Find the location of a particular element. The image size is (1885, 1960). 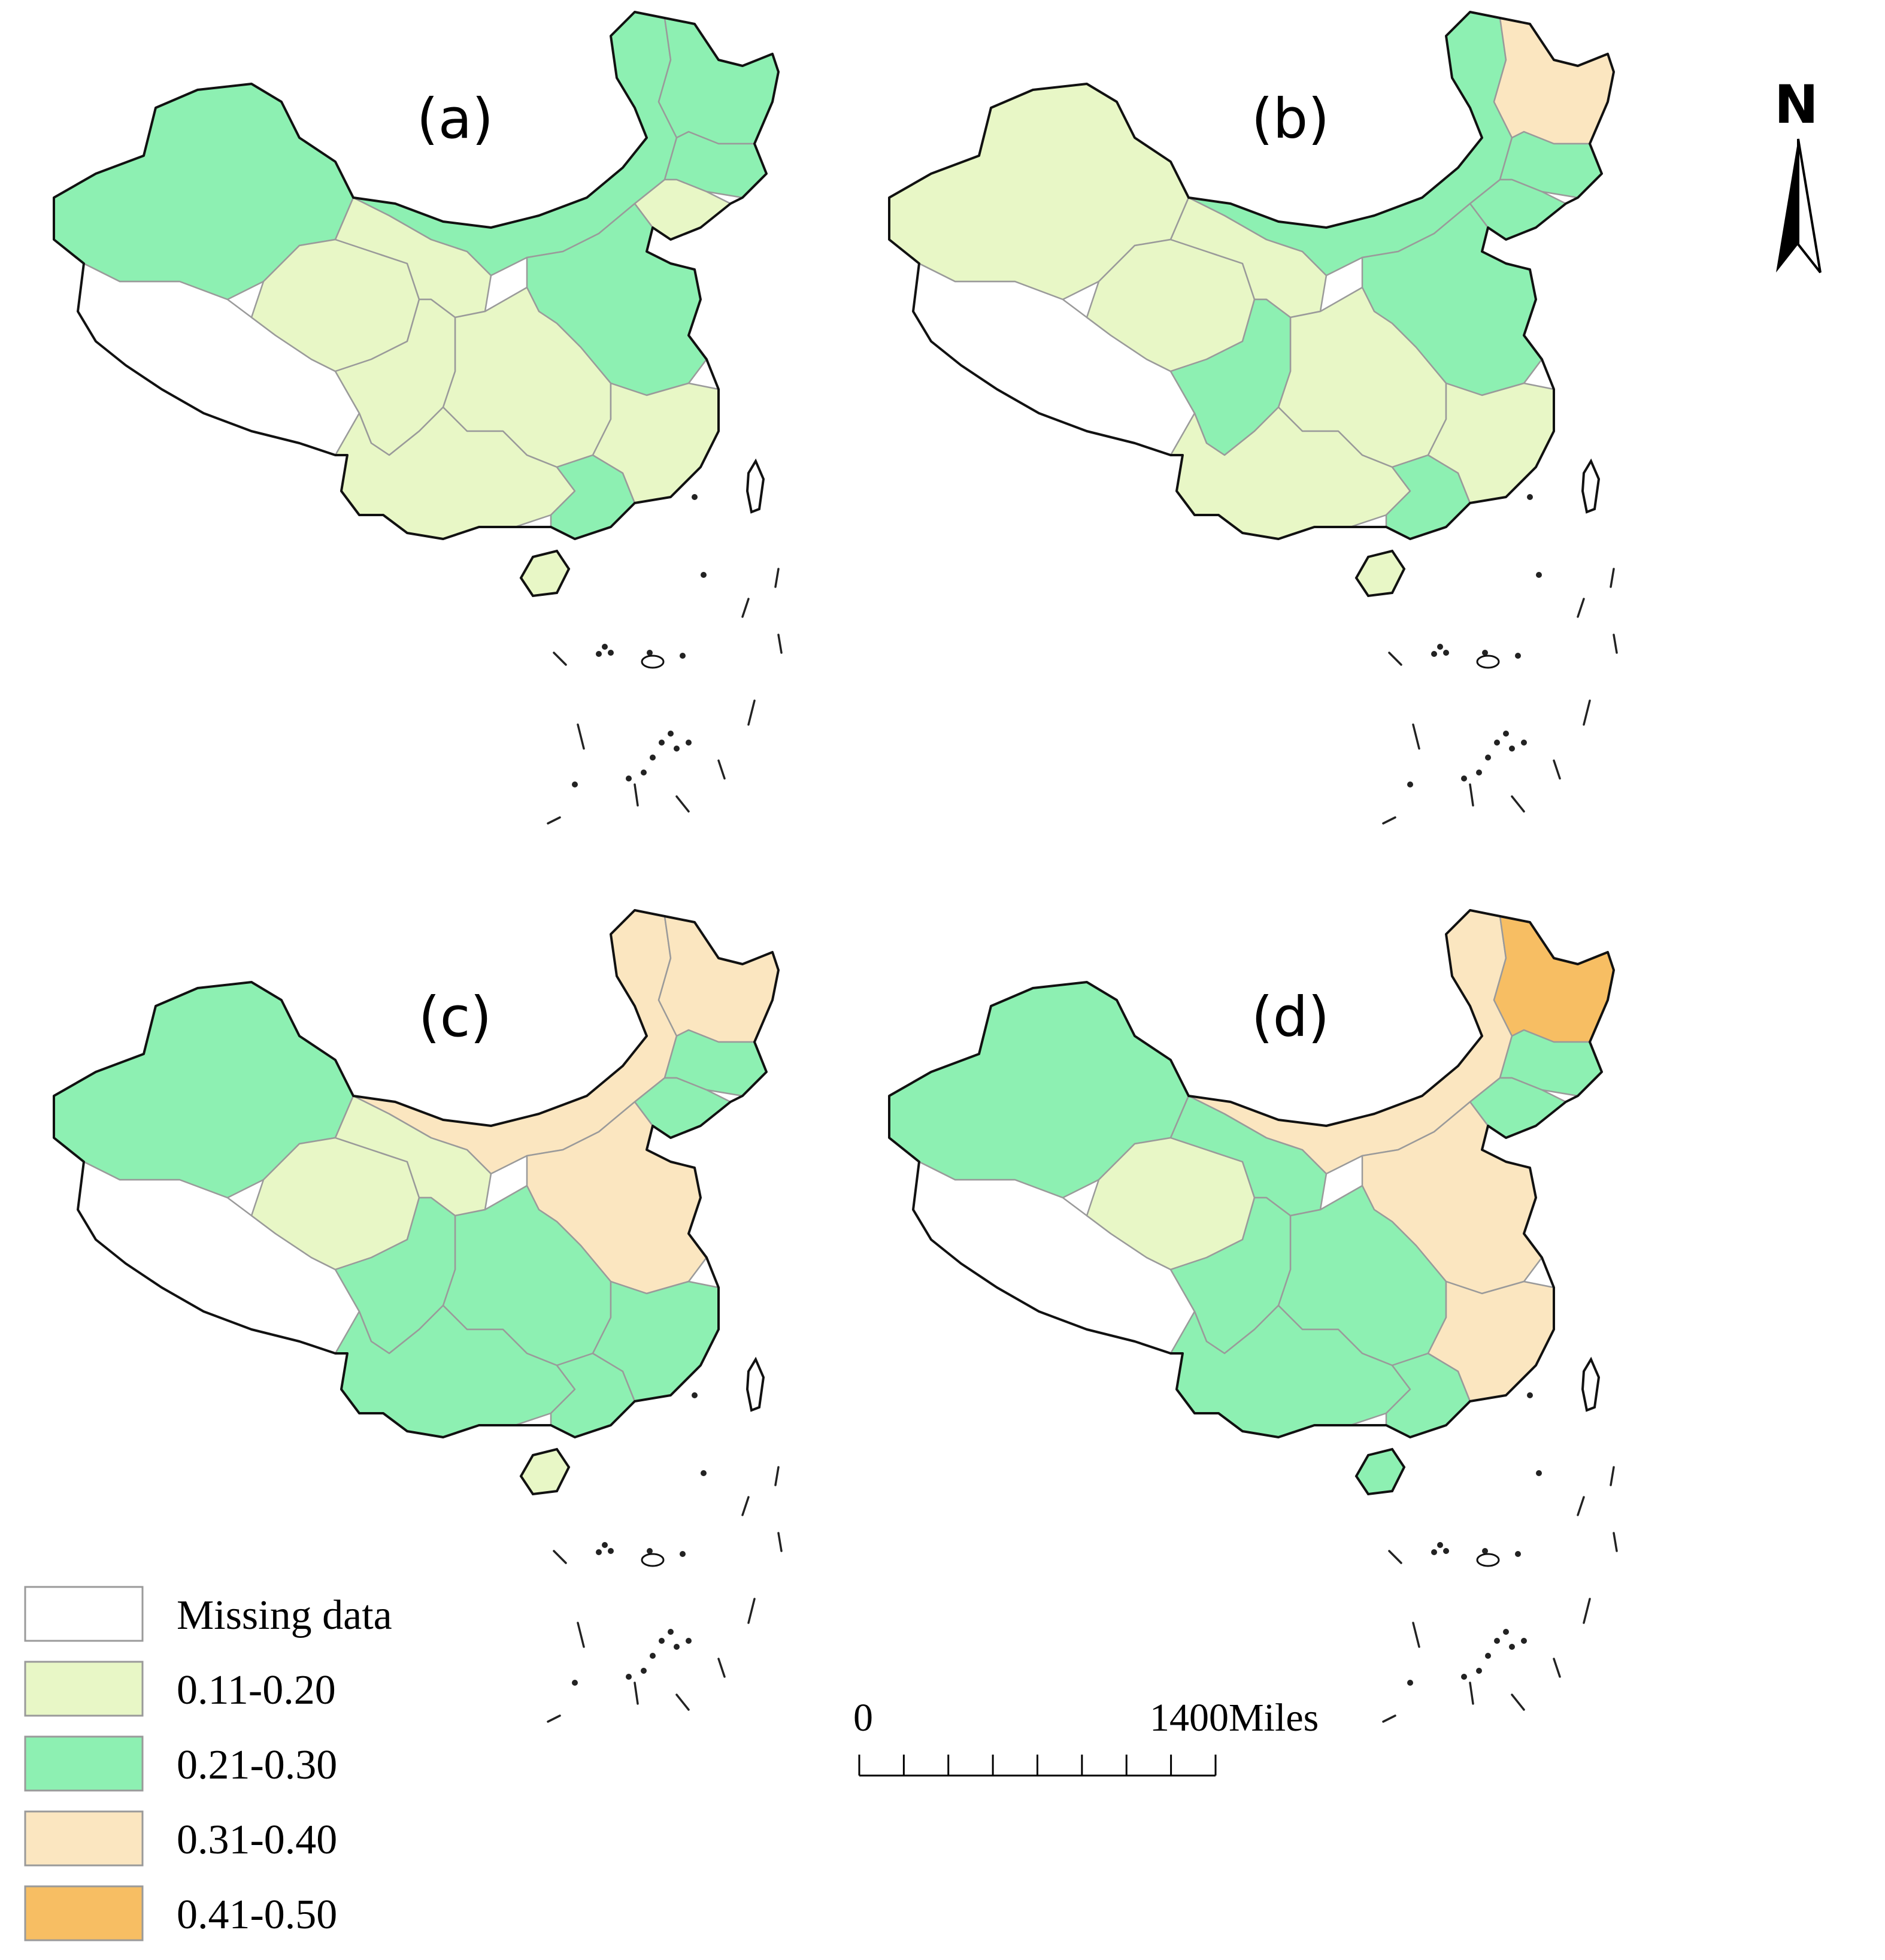

scale-end-label: 1400Miles is located at coordinates (1234, 1718).